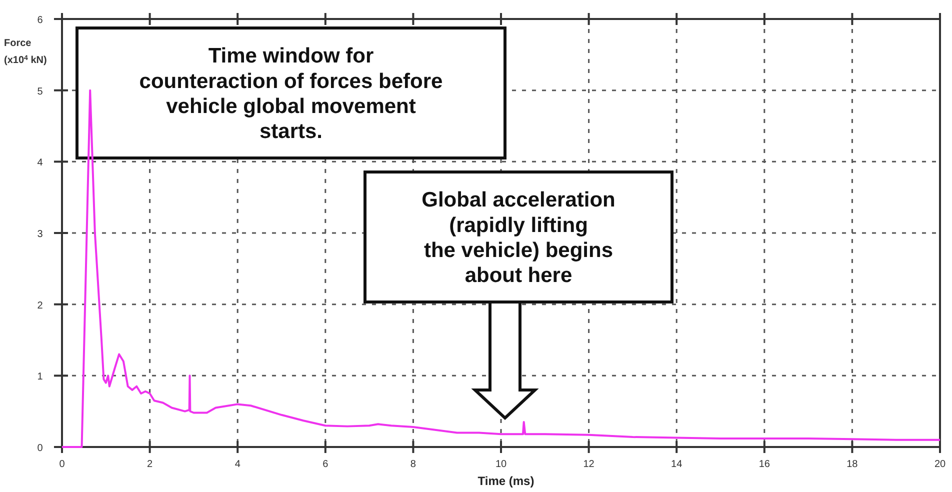 Image resolution: width=952 pixels, height=492 pixels. Describe the element at coordinates (852, 464) in the screenshot. I see `x-tick-label: 18` at that location.